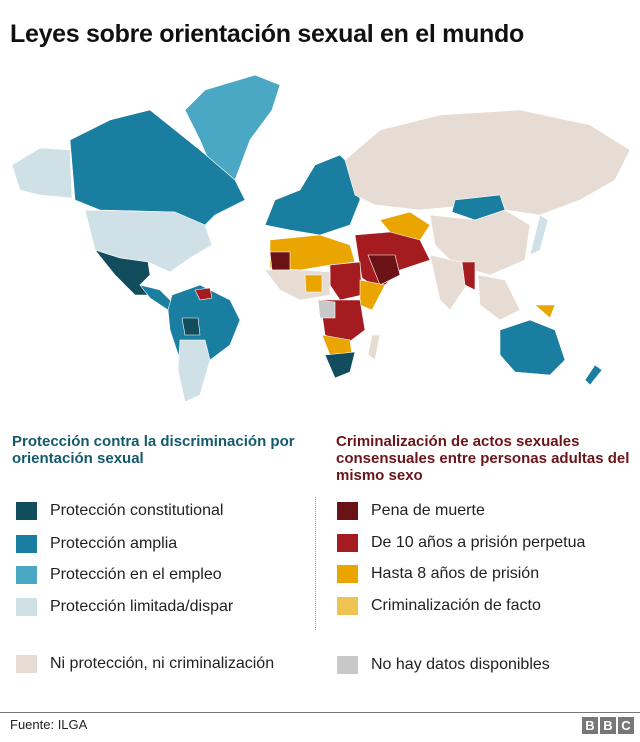 Image resolution: width=640 pixels, height=742 pixels. Describe the element at coordinates (315, 563) in the screenshot. I see `legend-divider` at that location.